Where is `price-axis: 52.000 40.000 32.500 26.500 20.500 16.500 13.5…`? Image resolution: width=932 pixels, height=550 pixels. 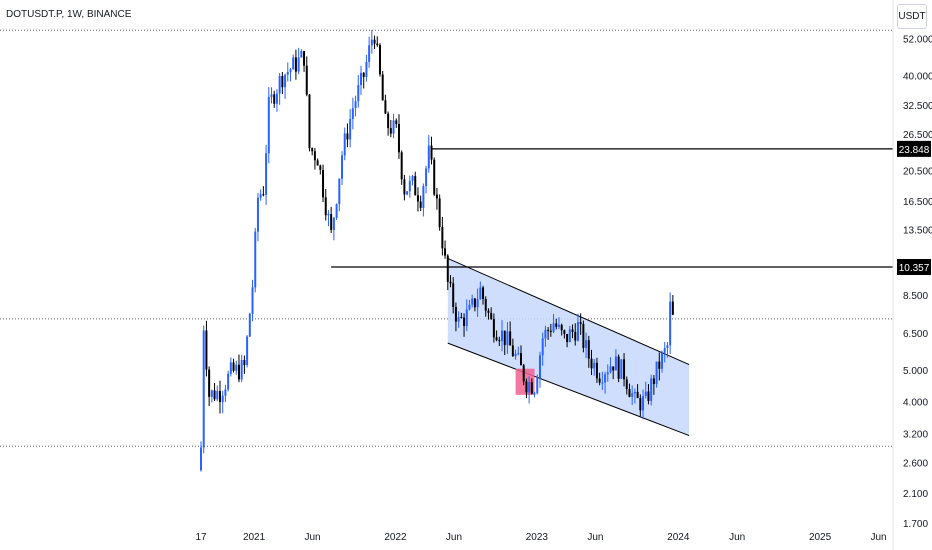 price-axis: 52.000 40.000 32.500 26.500 20.500 16.500 13.5… is located at coordinates (912, 275).